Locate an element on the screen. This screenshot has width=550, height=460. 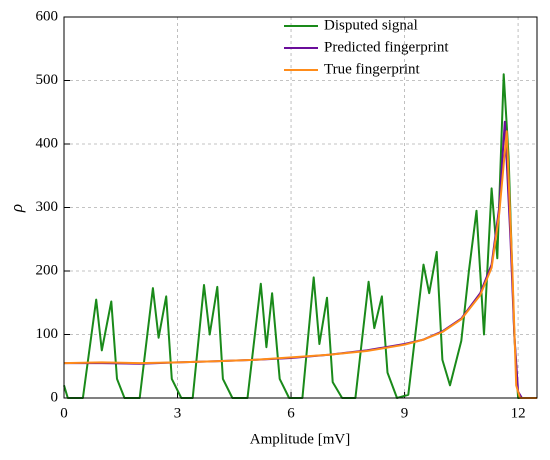
x-tick-label: 12 is located at coordinates (518, 413).